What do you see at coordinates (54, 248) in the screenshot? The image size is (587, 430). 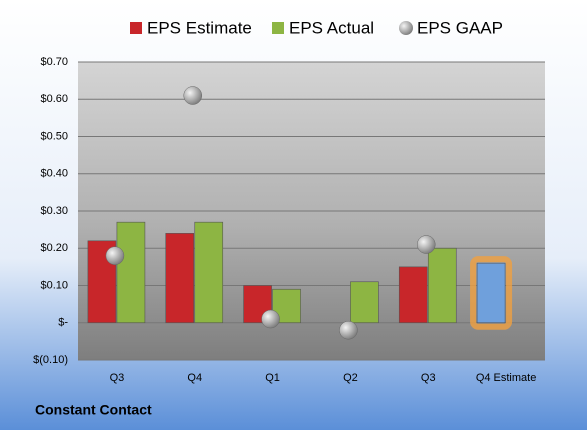 I see `y-tick-label: $0.20` at bounding box center [54, 248].